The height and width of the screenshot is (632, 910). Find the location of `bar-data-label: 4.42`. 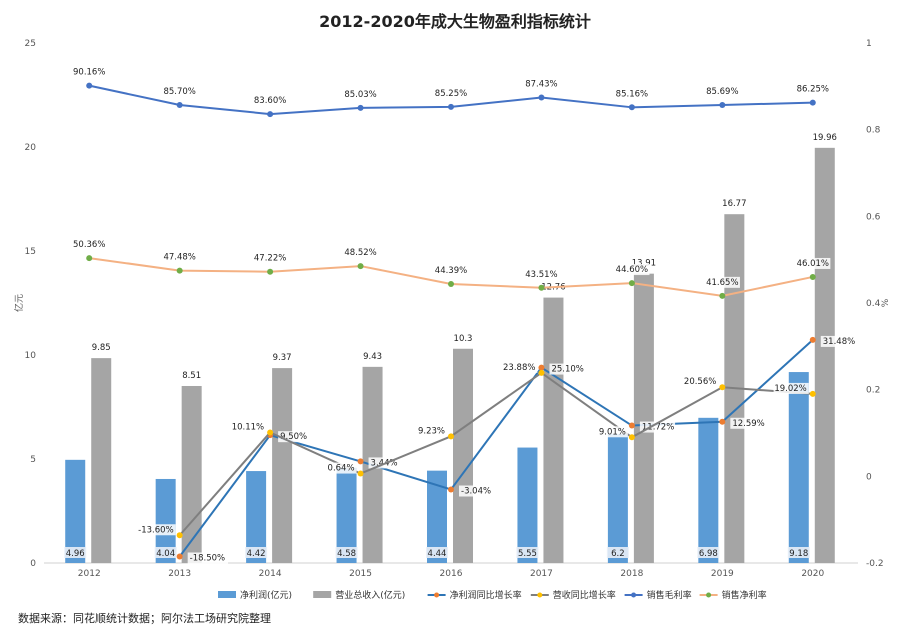

bar-data-label: 4.42 is located at coordinates (256, 554).